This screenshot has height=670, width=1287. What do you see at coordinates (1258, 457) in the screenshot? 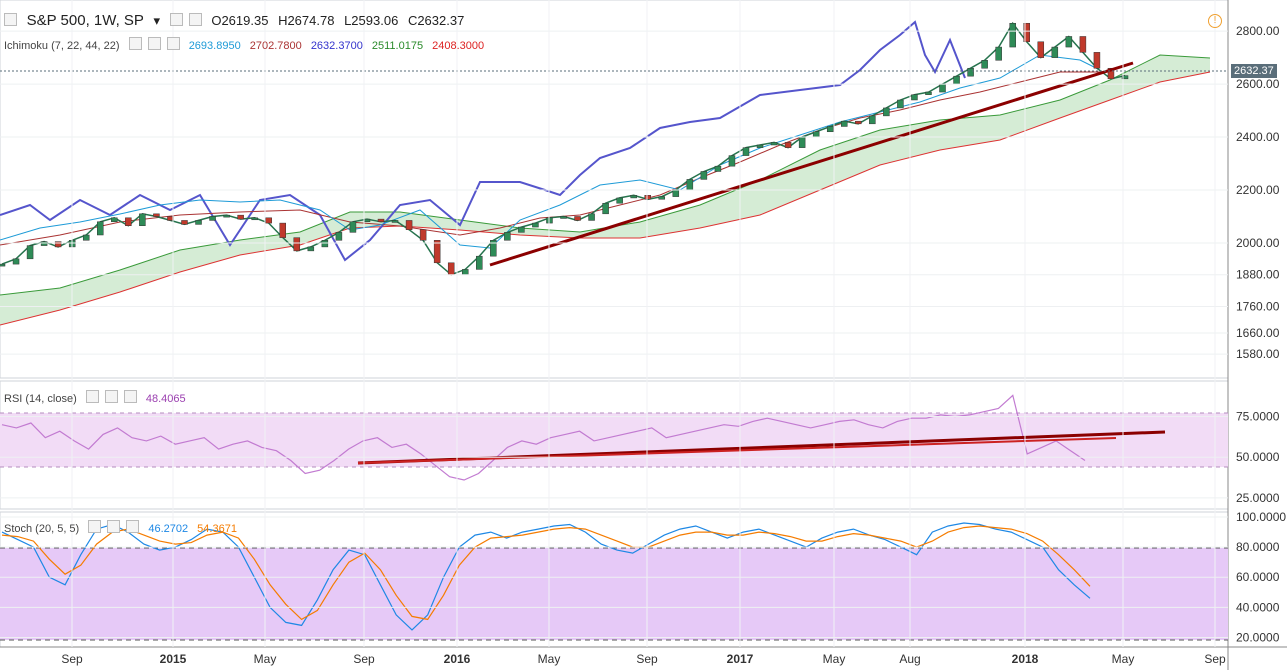
I see `rsi-y-tick-label: 50.0000` at bounding box center [1258, 457].